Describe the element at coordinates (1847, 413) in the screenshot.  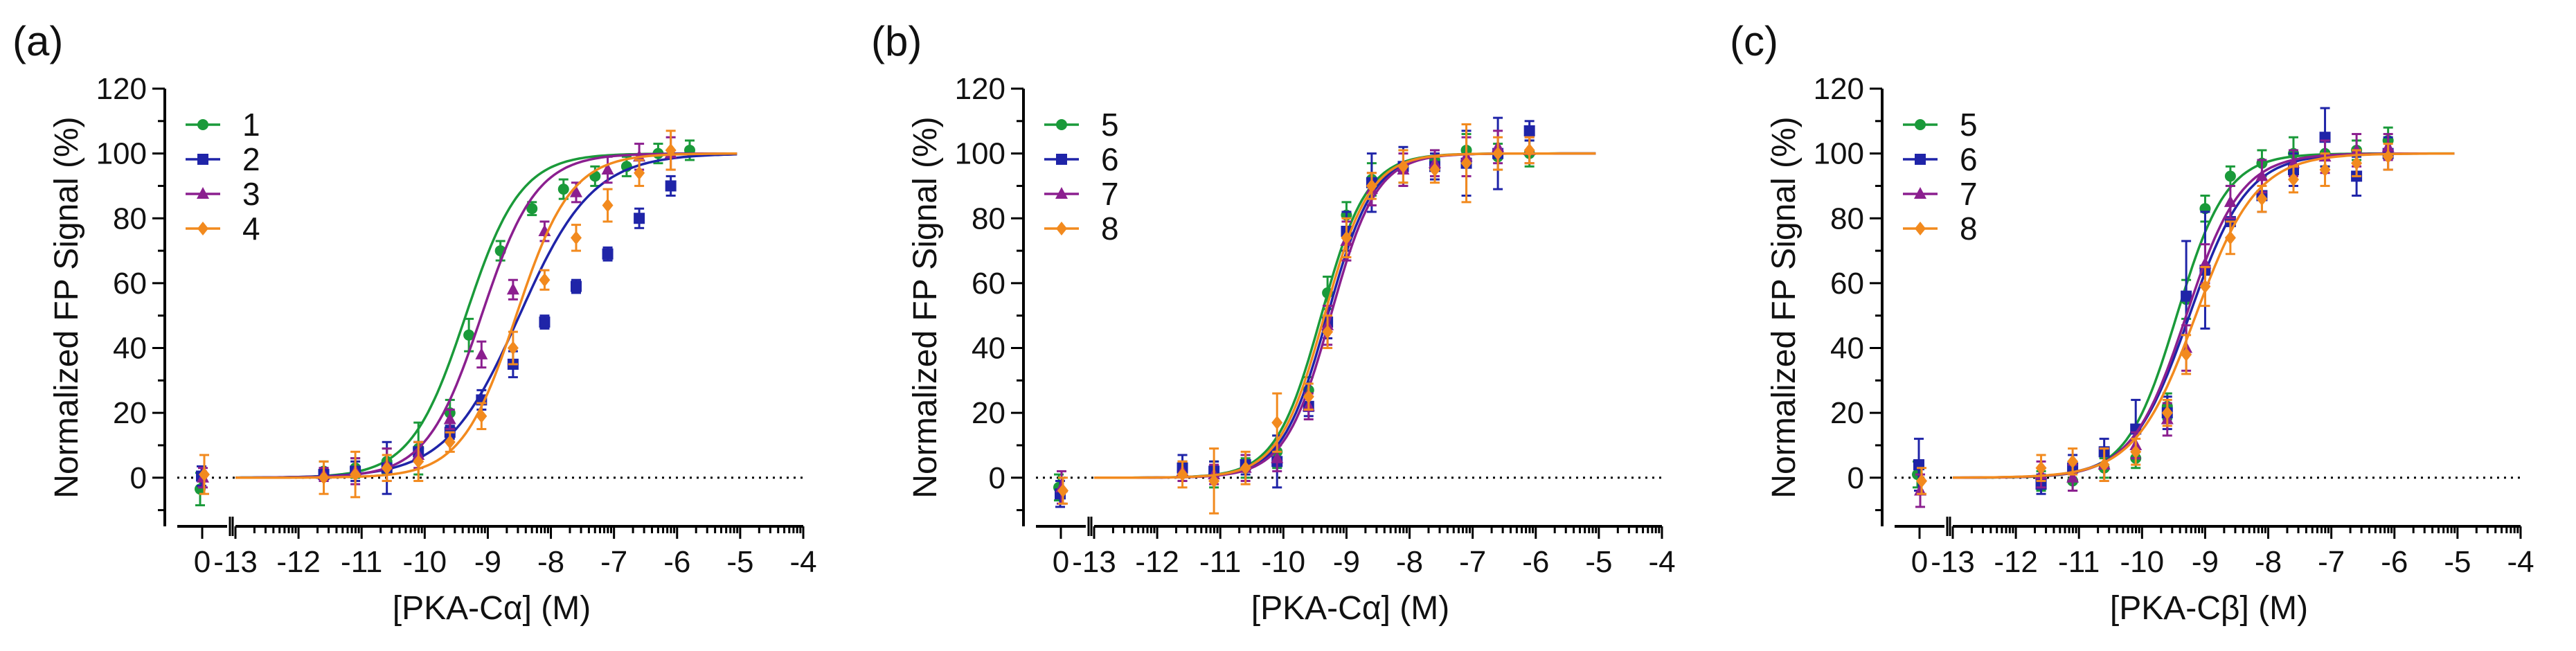
I see `y-tick-label: 20` at that location.